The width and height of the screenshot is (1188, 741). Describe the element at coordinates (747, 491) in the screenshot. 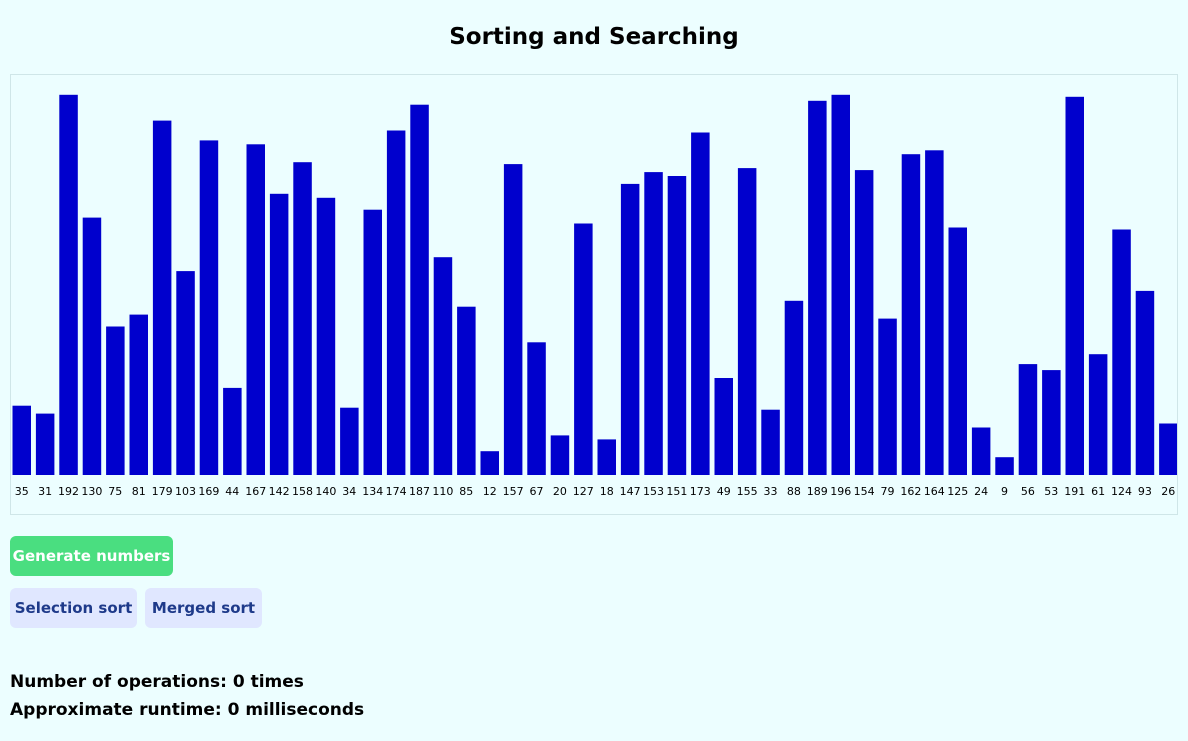

I see `bar-value-label: 155` at that location.